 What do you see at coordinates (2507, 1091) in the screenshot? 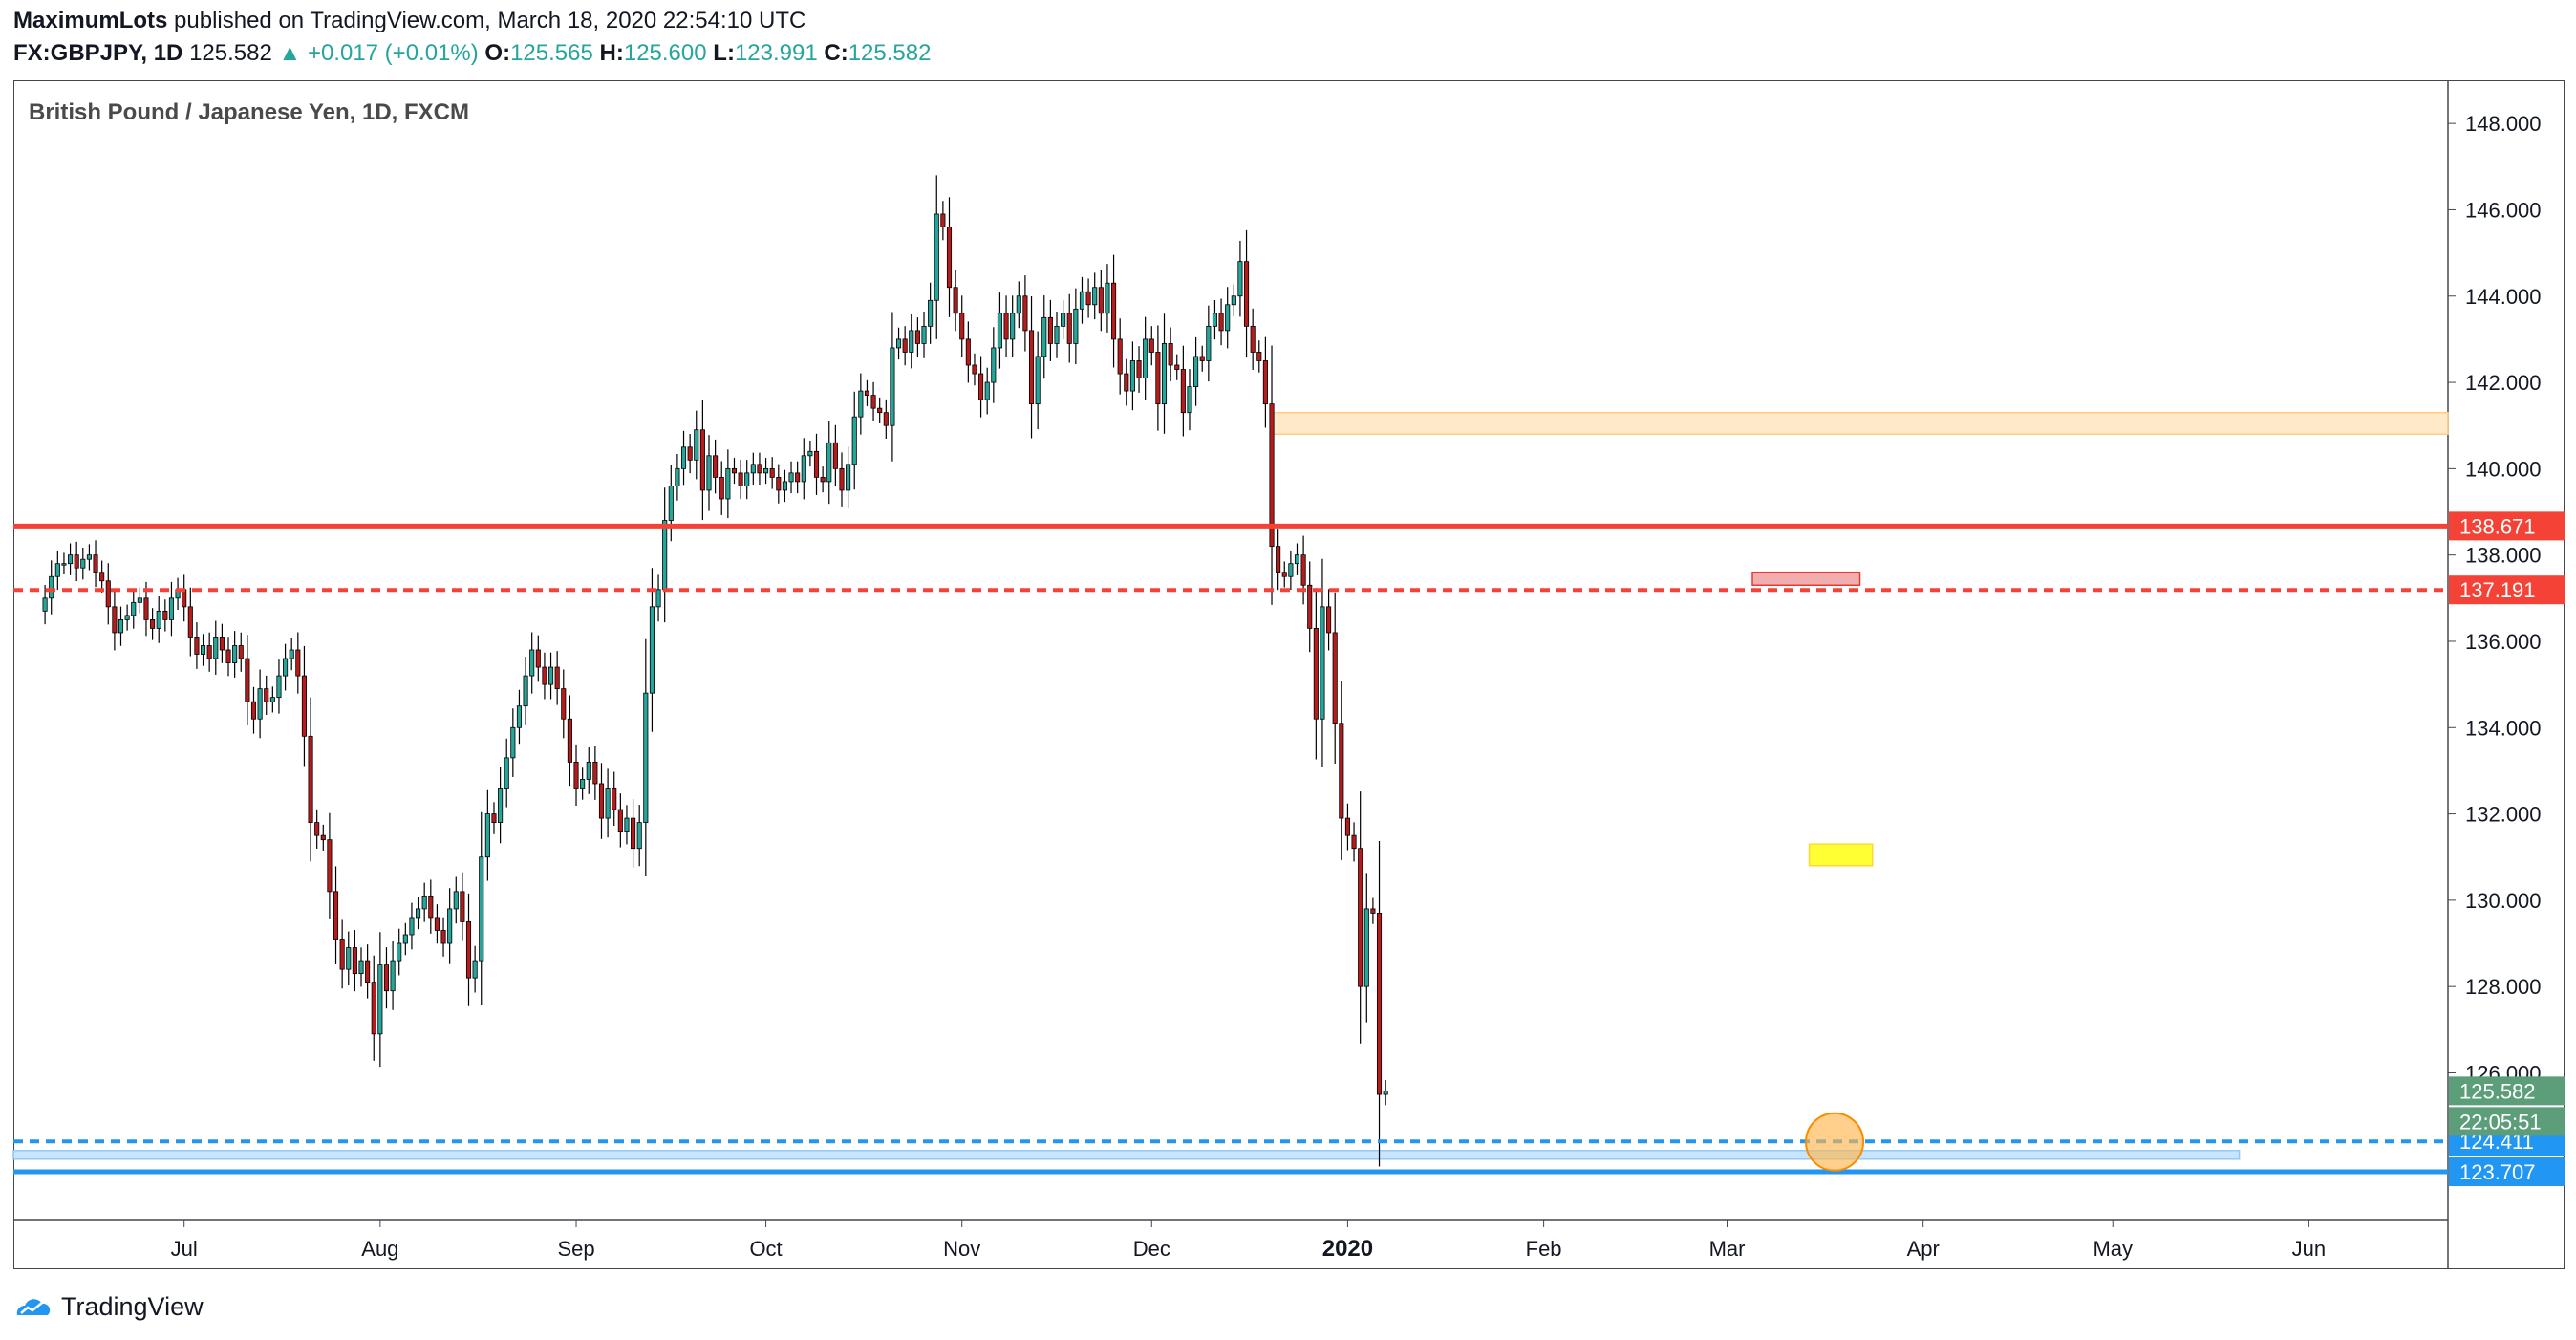
I see `last-price-bg` at bounding box center [2507, 1091].